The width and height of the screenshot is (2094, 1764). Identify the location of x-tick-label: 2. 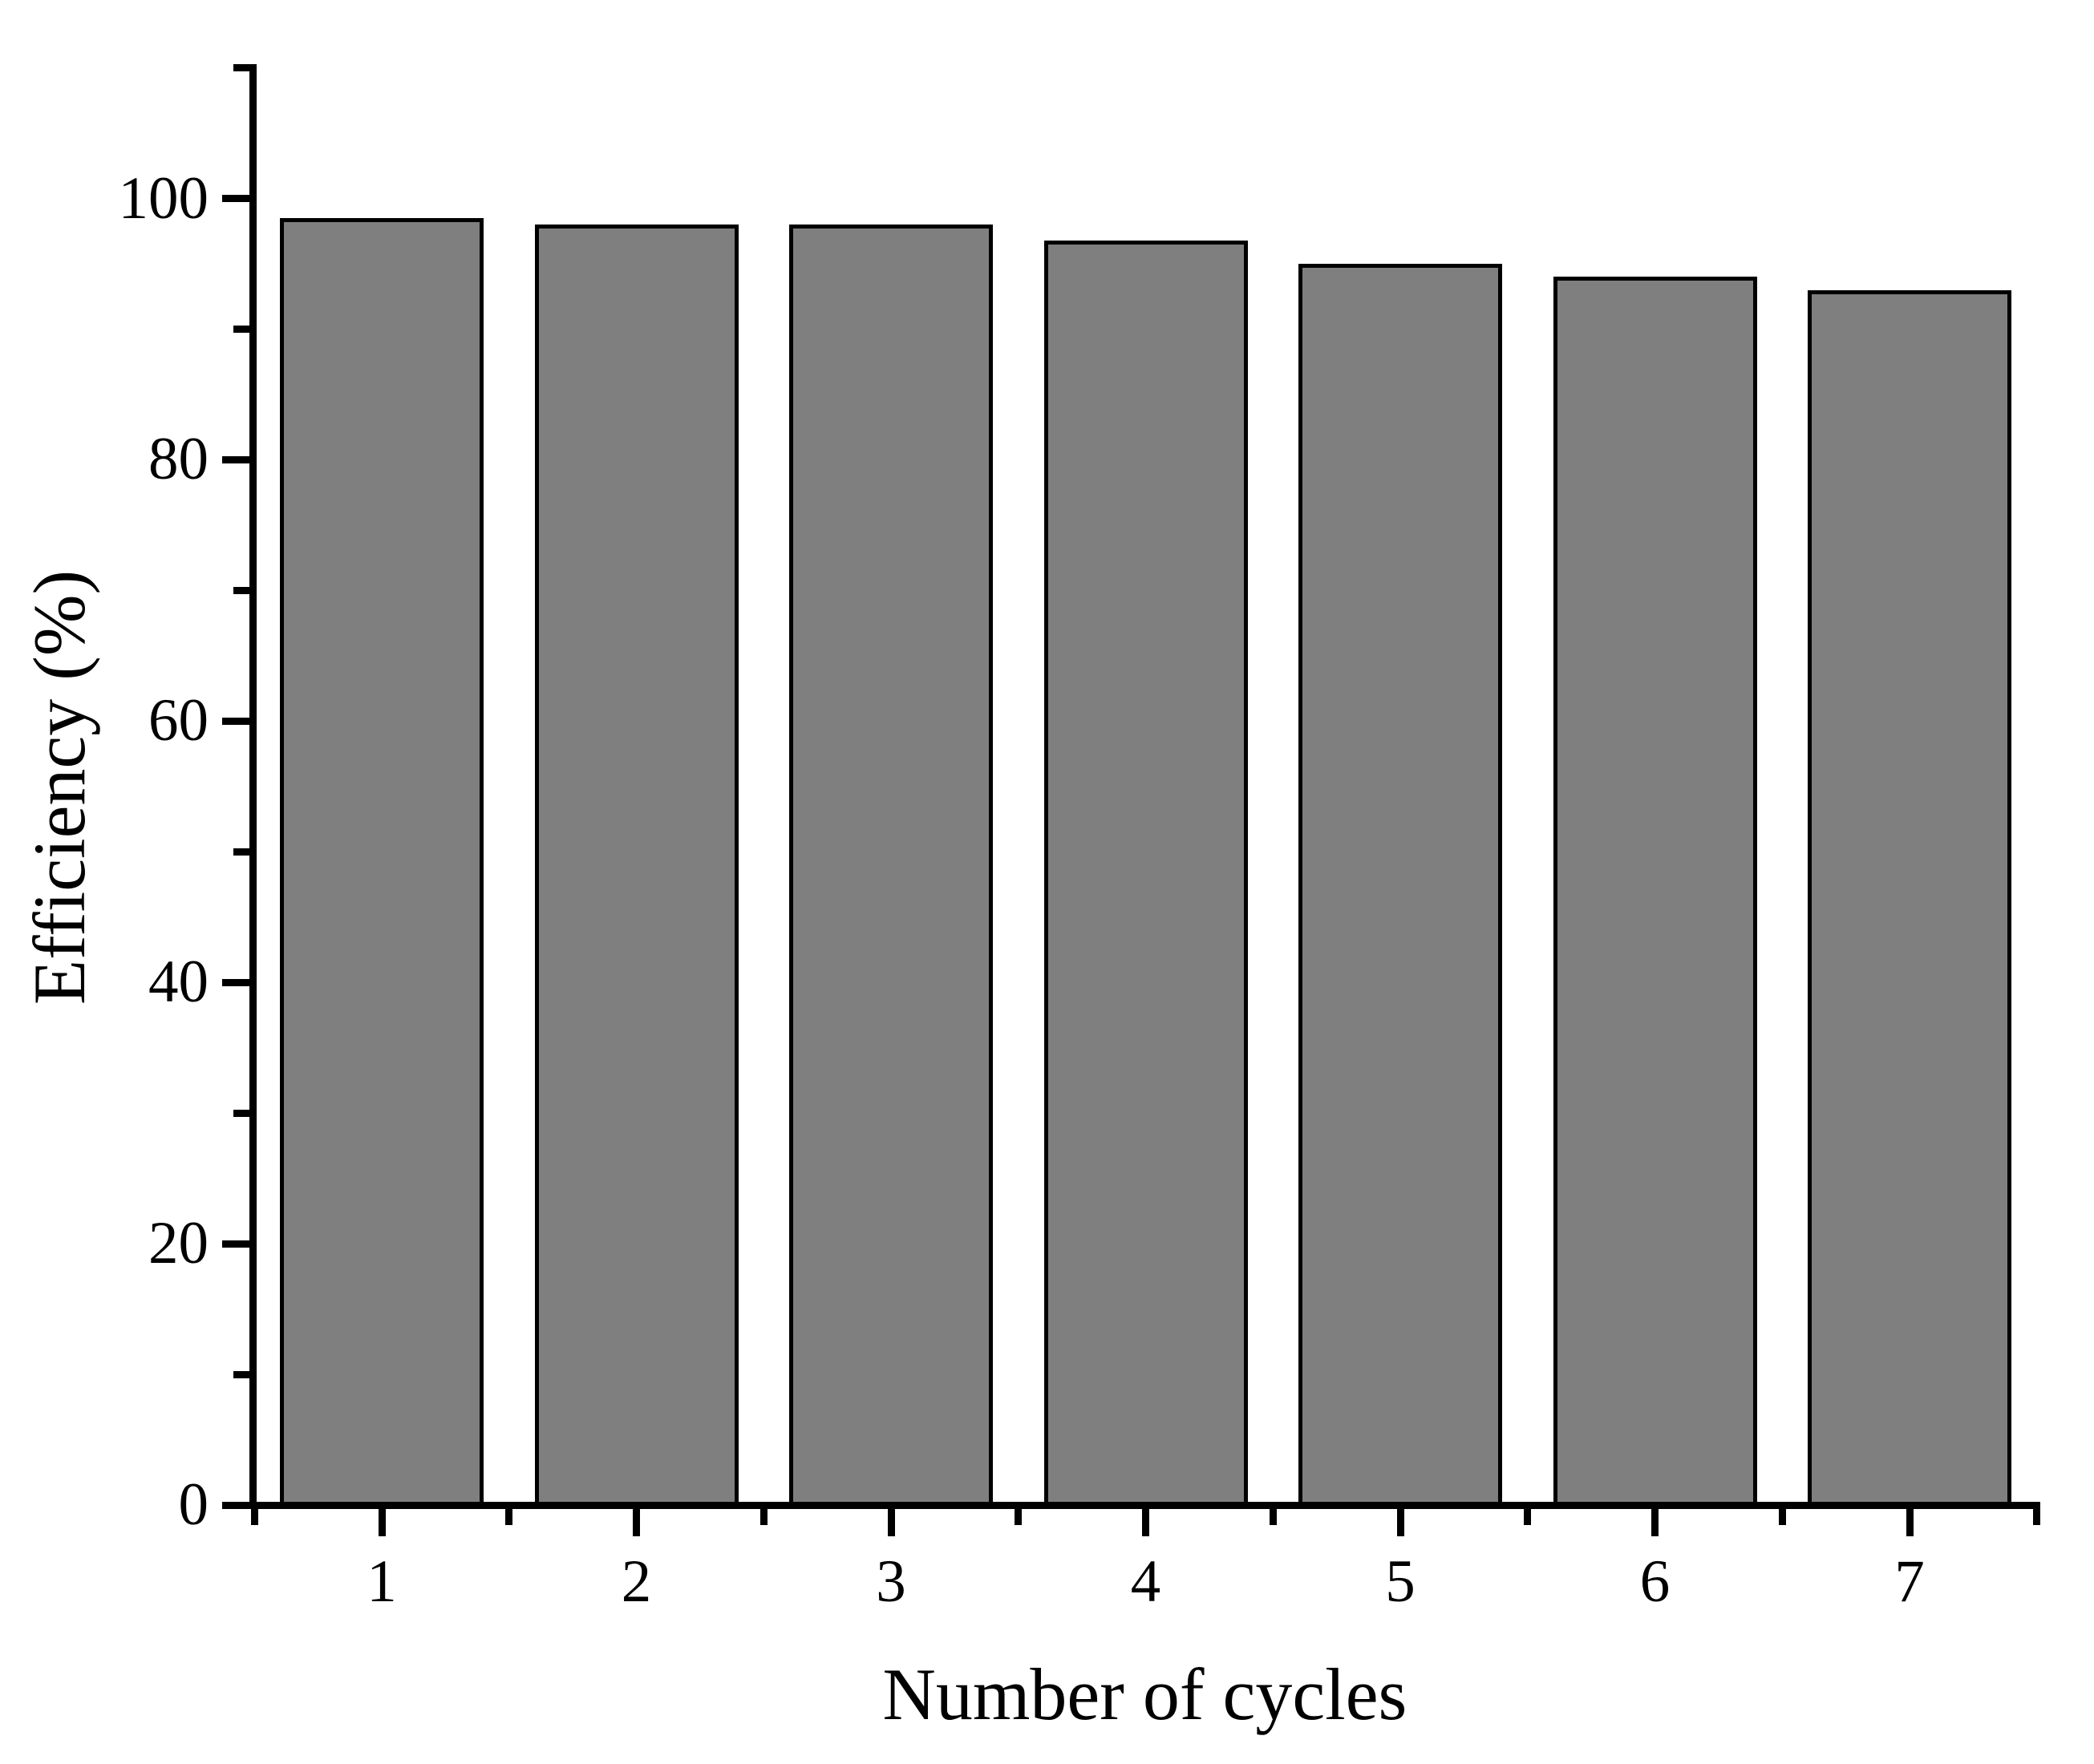
(636, 1581).